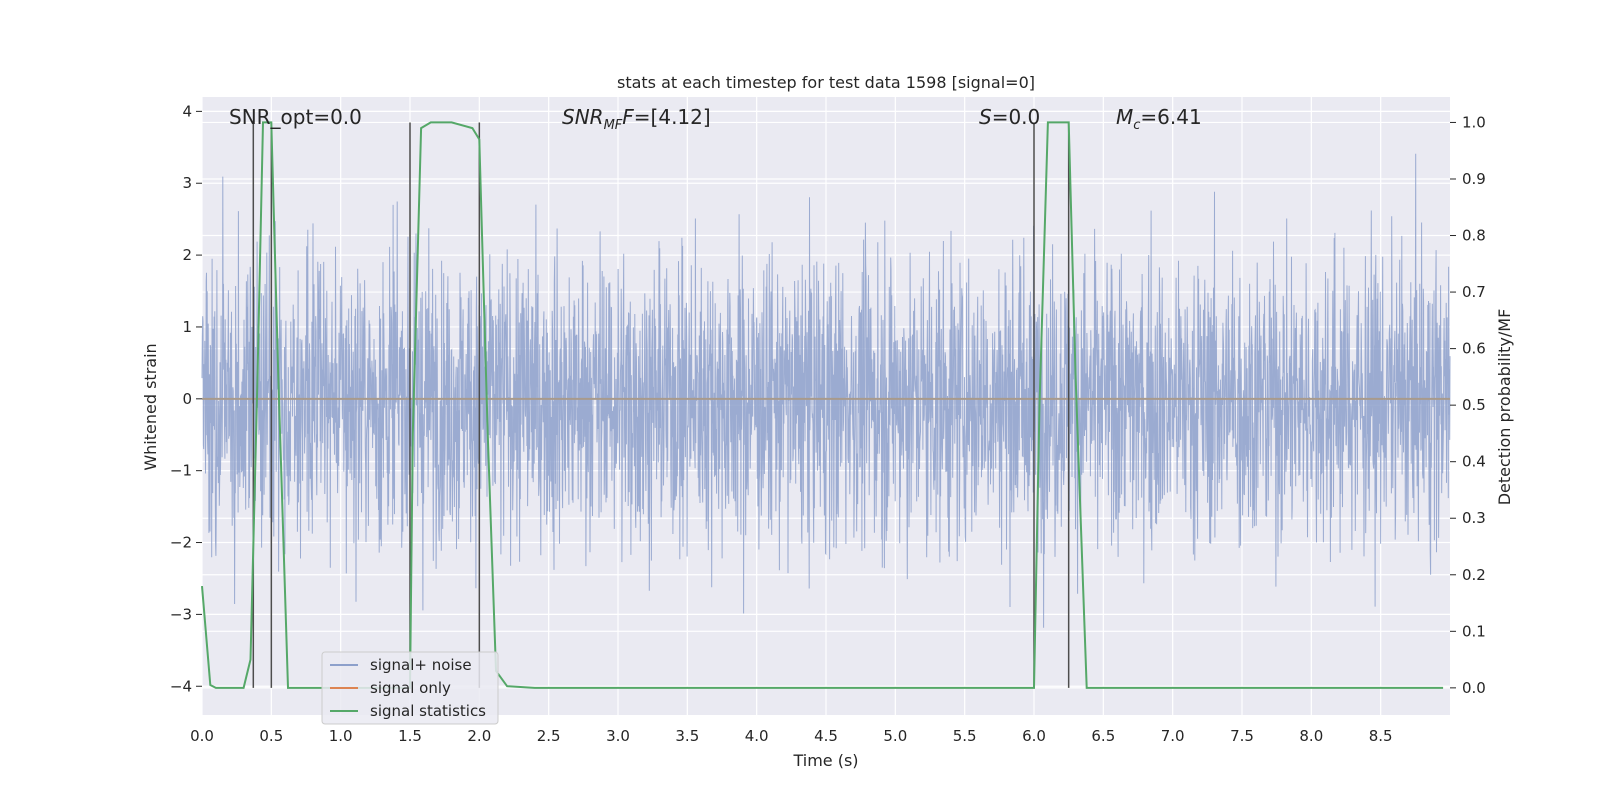 The width and height of the screenshot is (1600, 804). I want to click on x-tick-label: 4.5, so click(826, 736).